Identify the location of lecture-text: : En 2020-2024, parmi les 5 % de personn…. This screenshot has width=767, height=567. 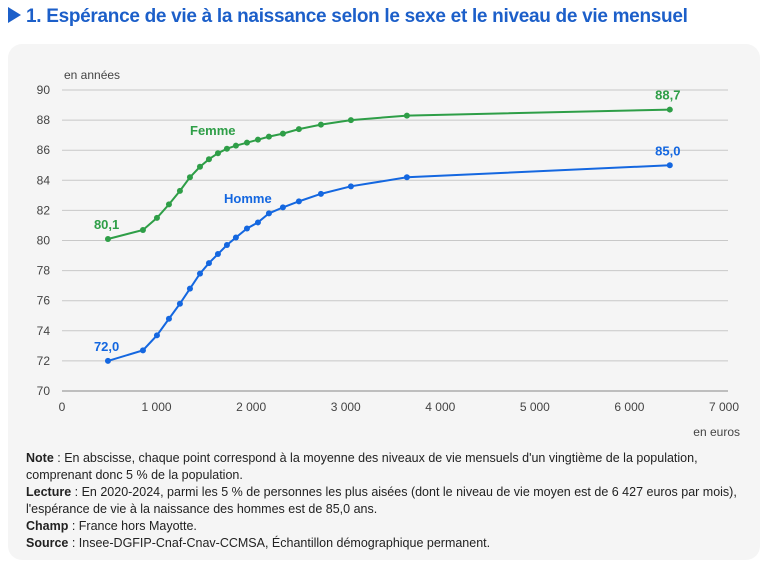
(381, 500).